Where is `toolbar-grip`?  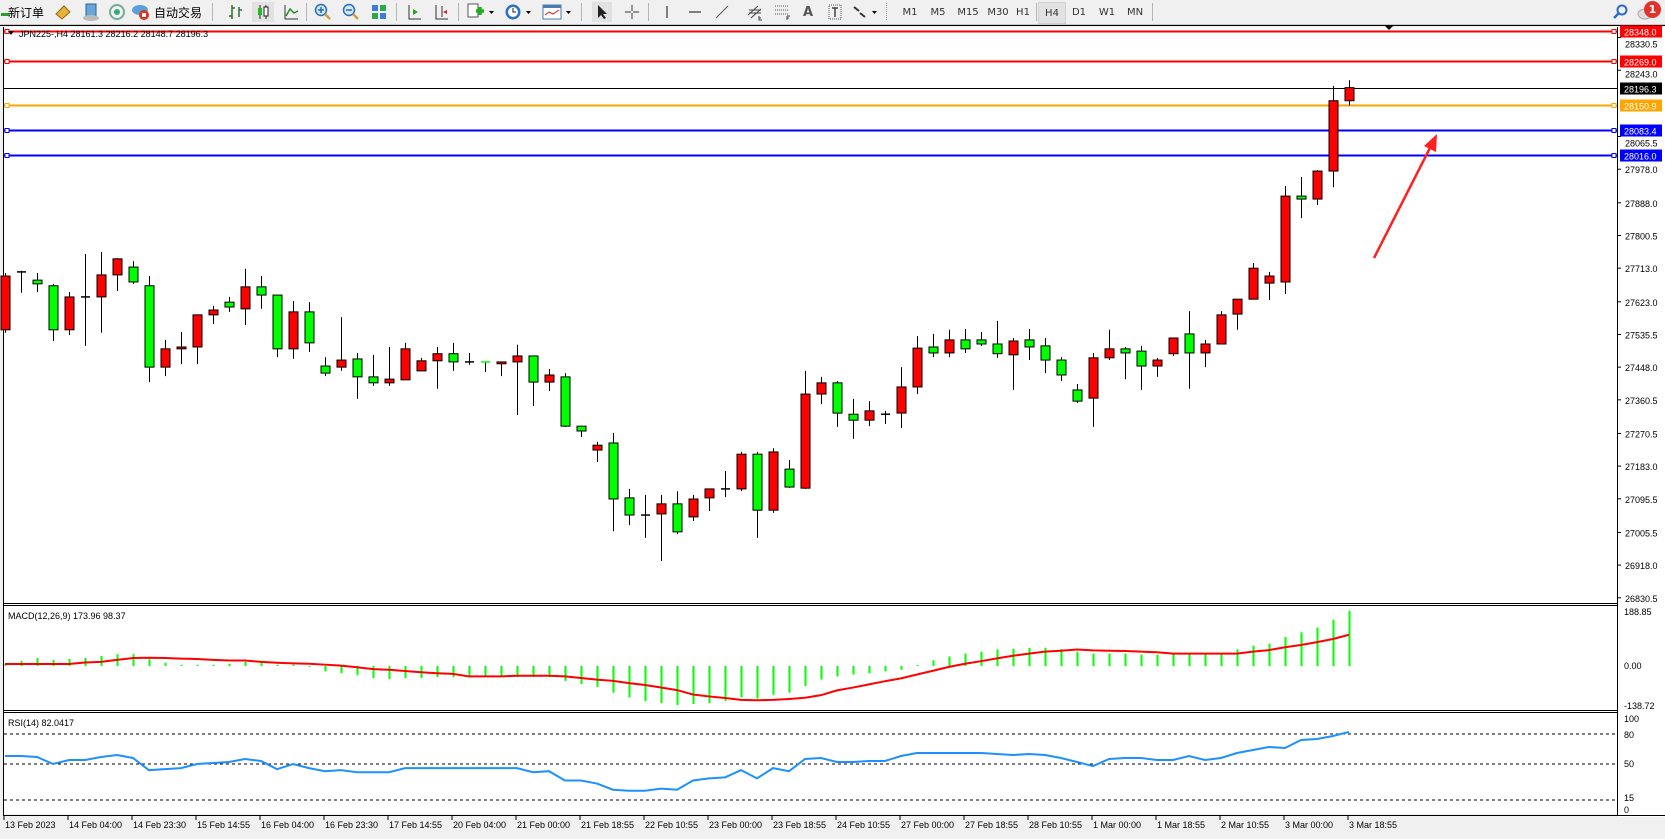 toolbar-grip is located at coordinates (886, 12).